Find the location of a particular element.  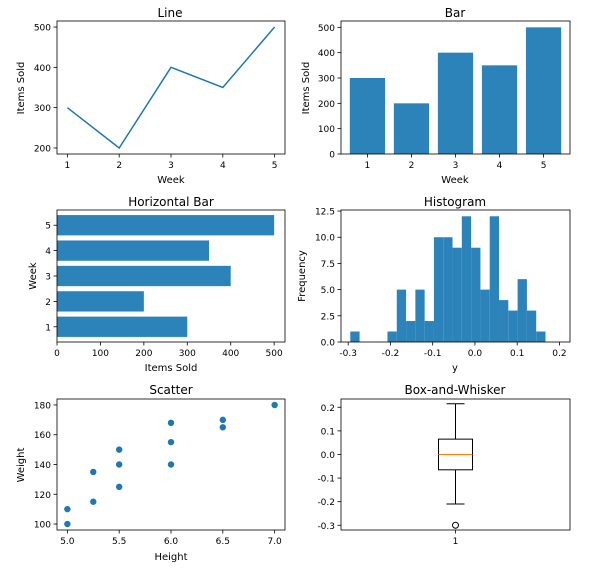

scatter-chart-frame is located at coordinates (171, 464).